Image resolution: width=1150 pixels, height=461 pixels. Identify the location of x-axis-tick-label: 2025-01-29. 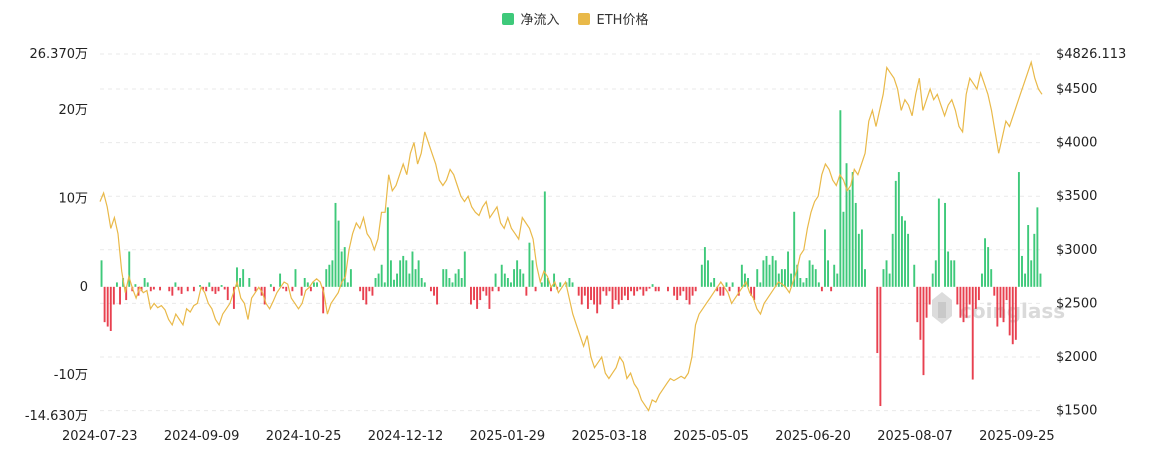
(508, 436).